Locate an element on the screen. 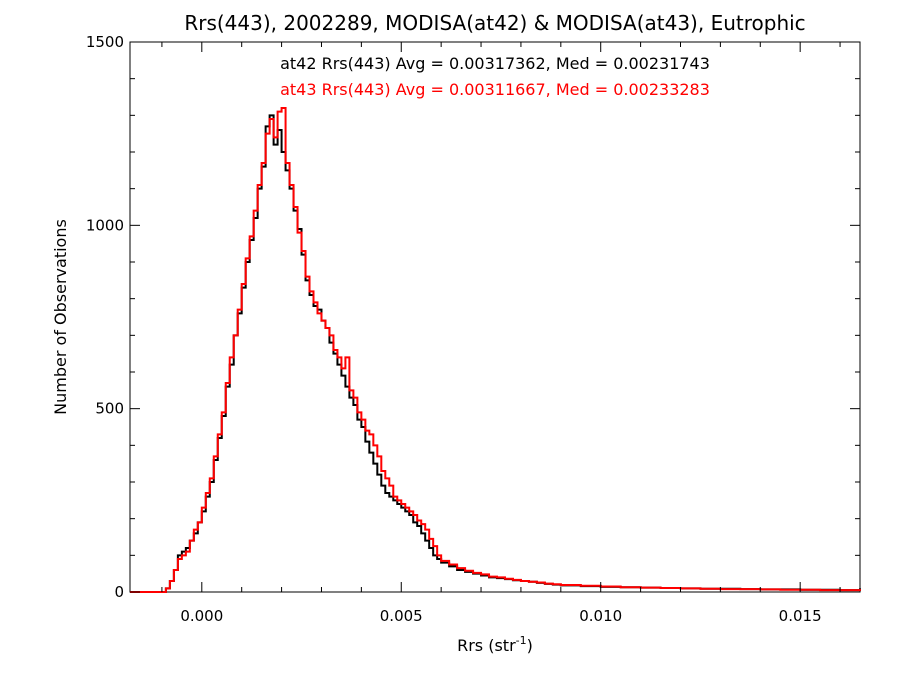  x-axis-label: Rrs (str-1) is located at coordinates (495, 644).